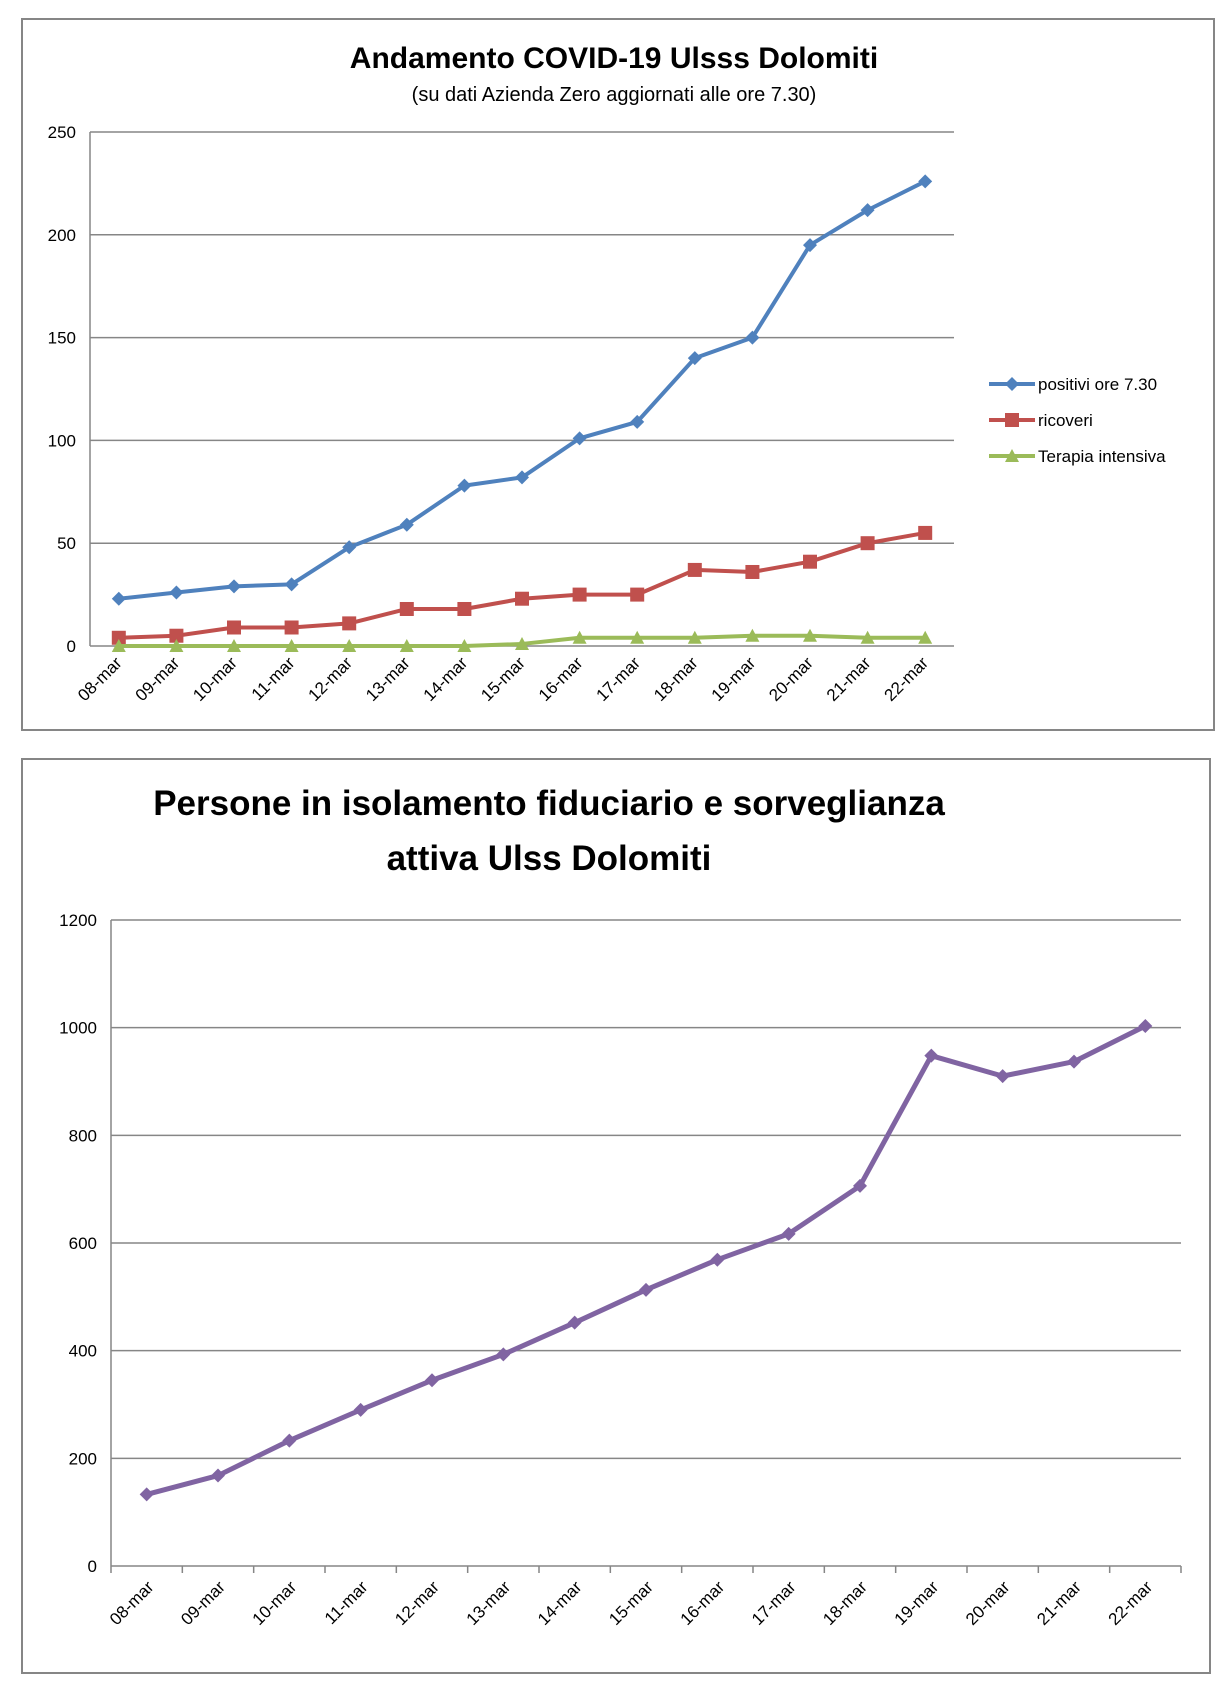 The width and height of the screenshot is (1228, 1682). What do you see at coordinates (83, 1243) in the screenshot?
I see `y-tick-label: 600` at bounding box center [83, 1243].